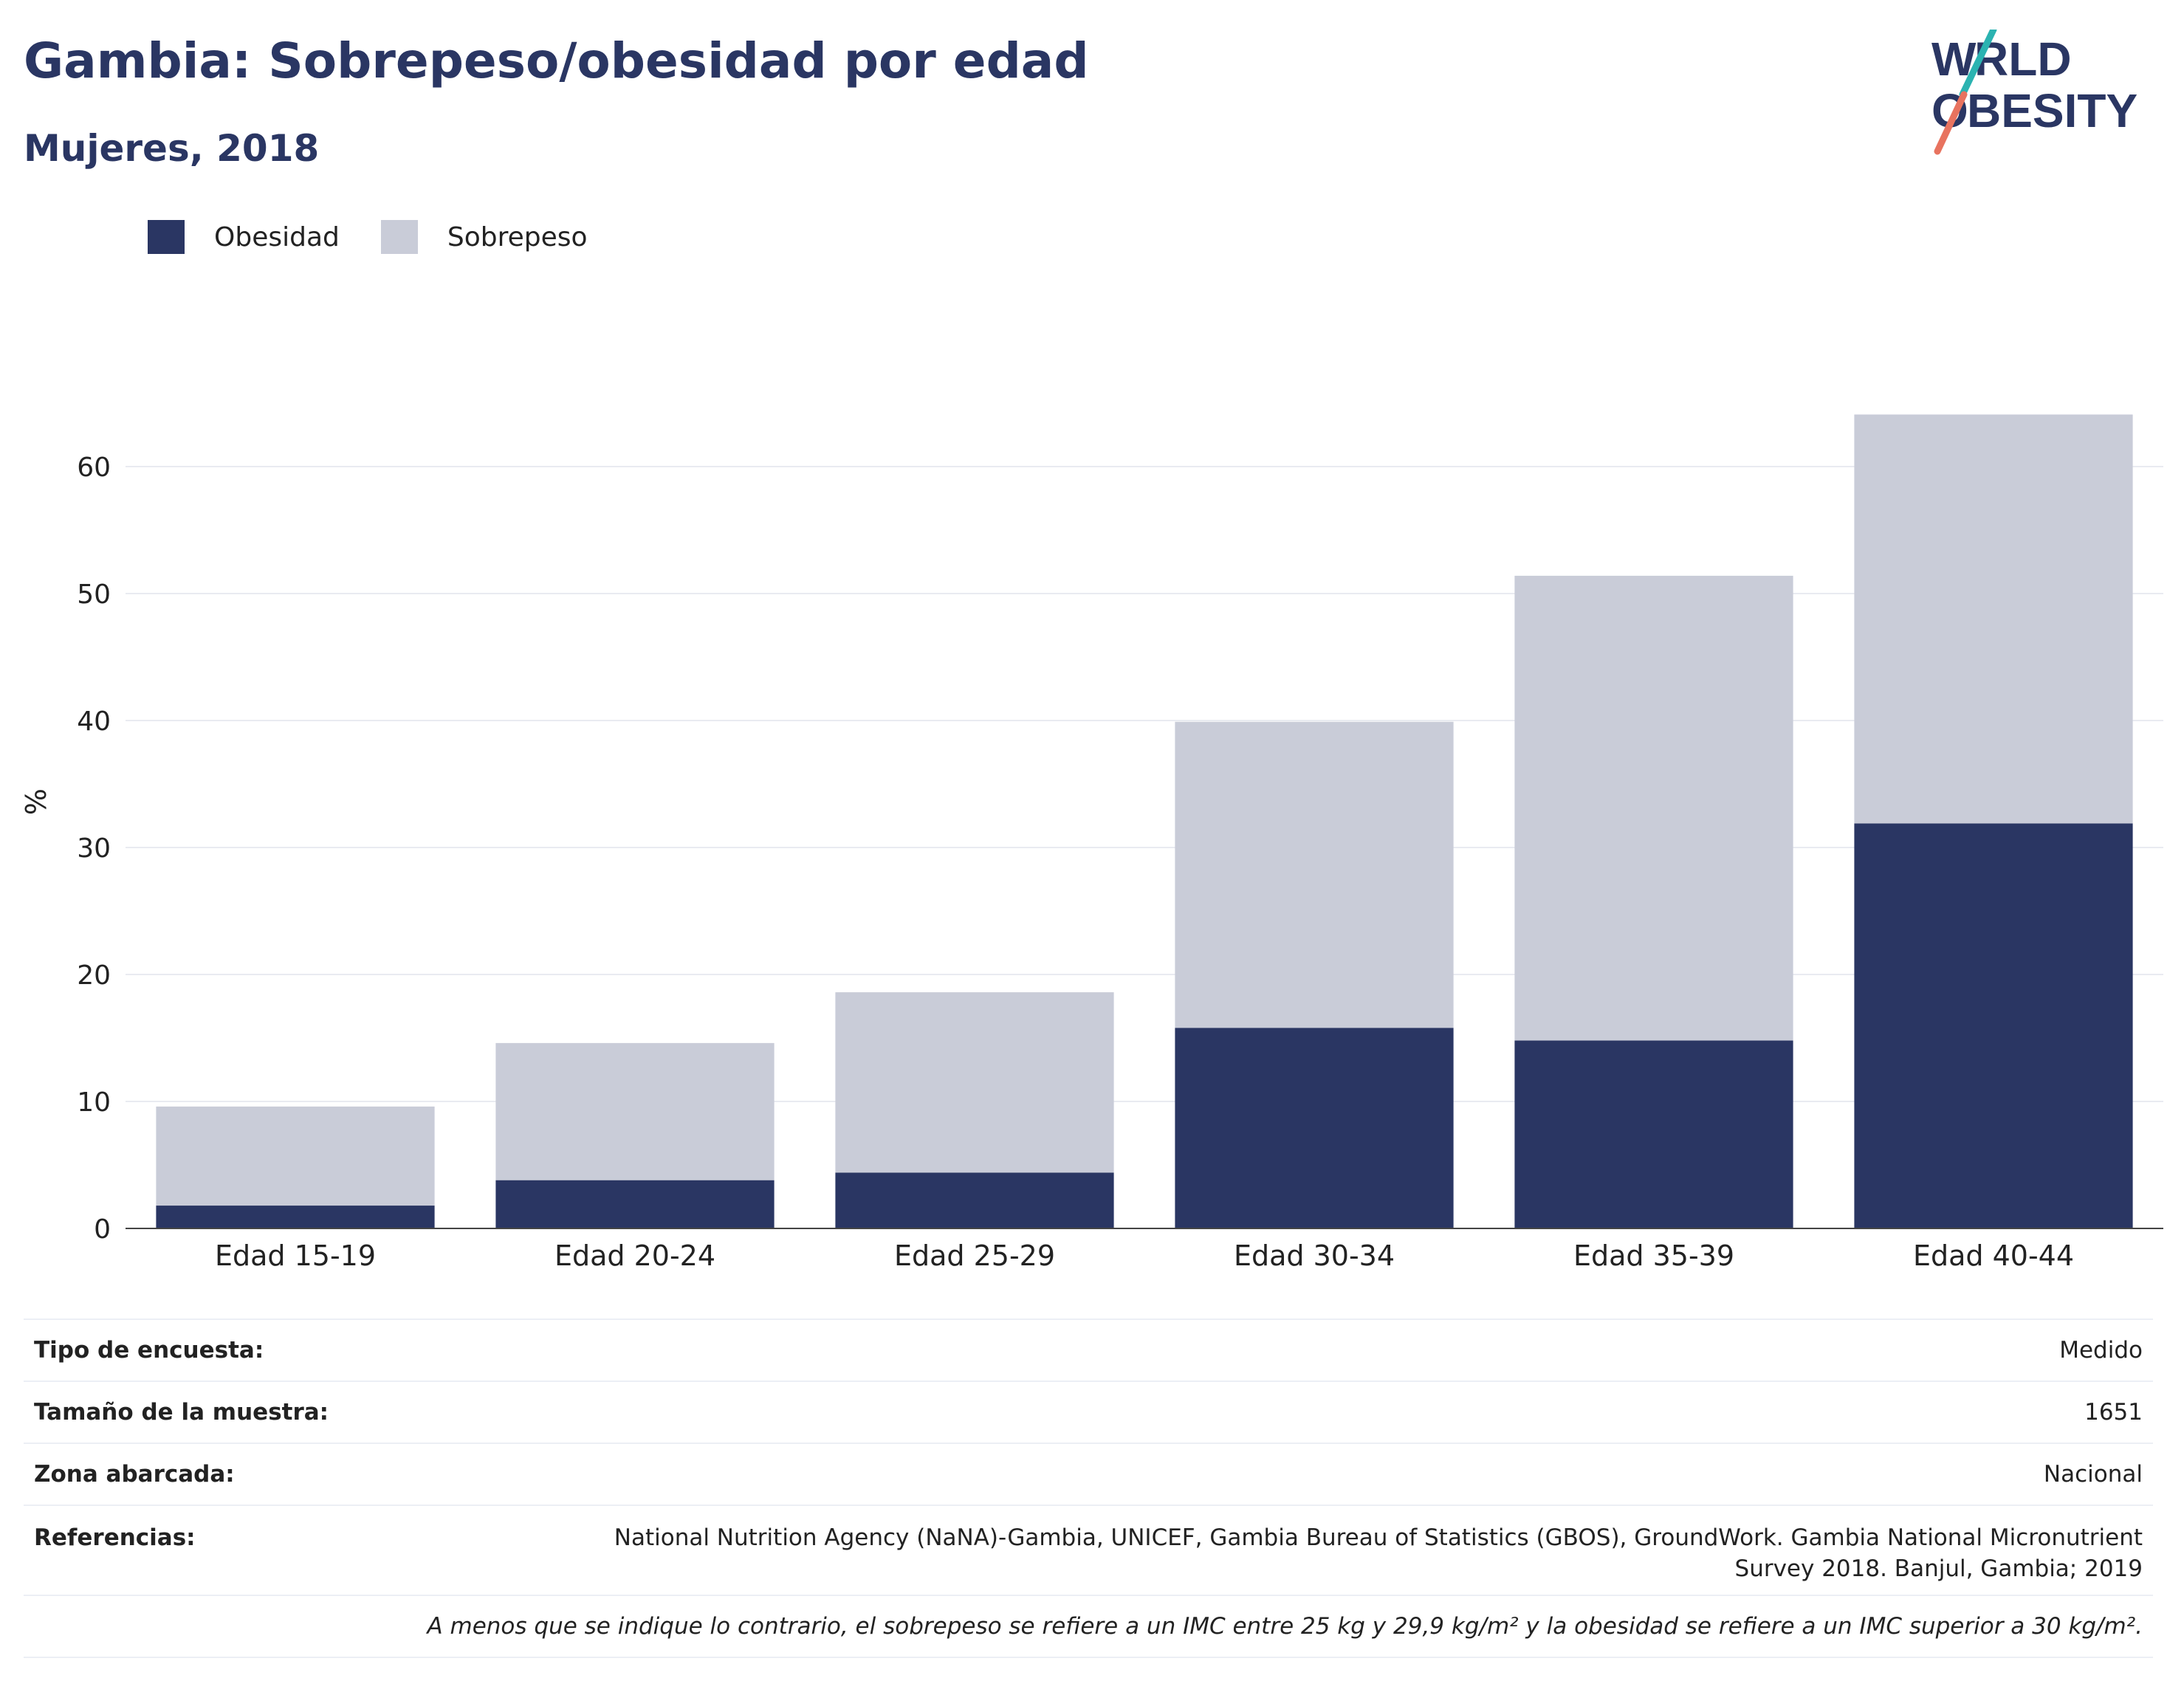 This screenshot has height=1695, width=2184. What do you see at coordinates (1939, 1568) in the screenshot?
I see `reference-line-2: Survey 2018. Banjul, Gambia; 2019` at bounding box center [1939, 1568].